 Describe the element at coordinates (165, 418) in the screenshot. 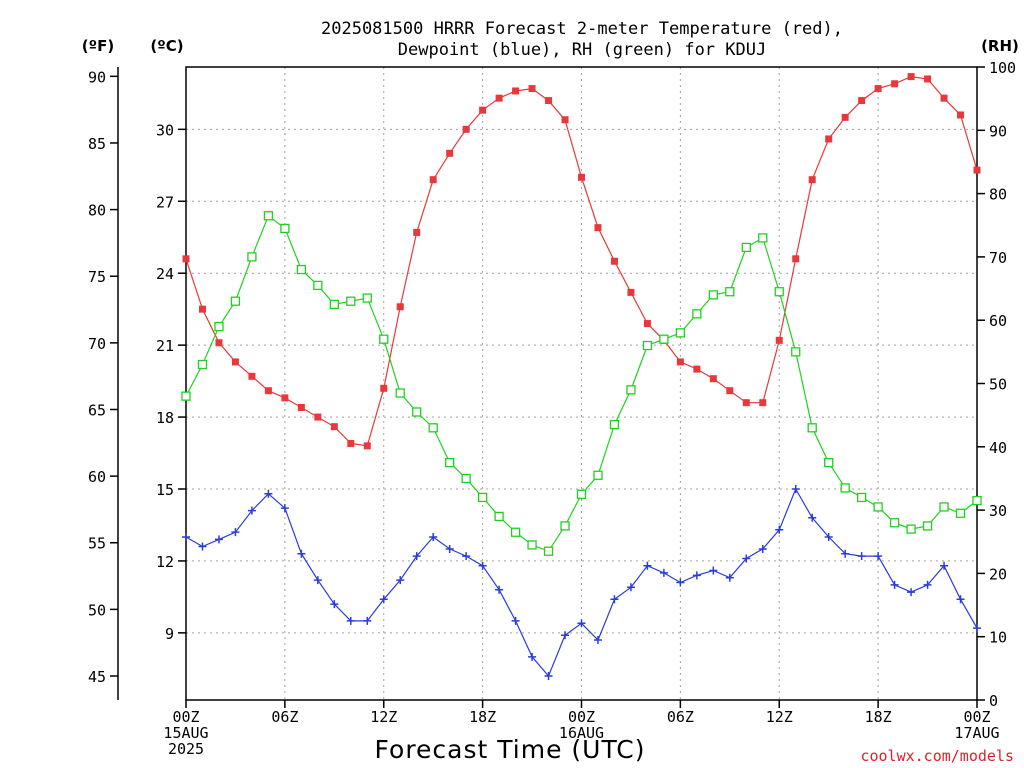

I see `celsius-tick-label: 18` at that location.